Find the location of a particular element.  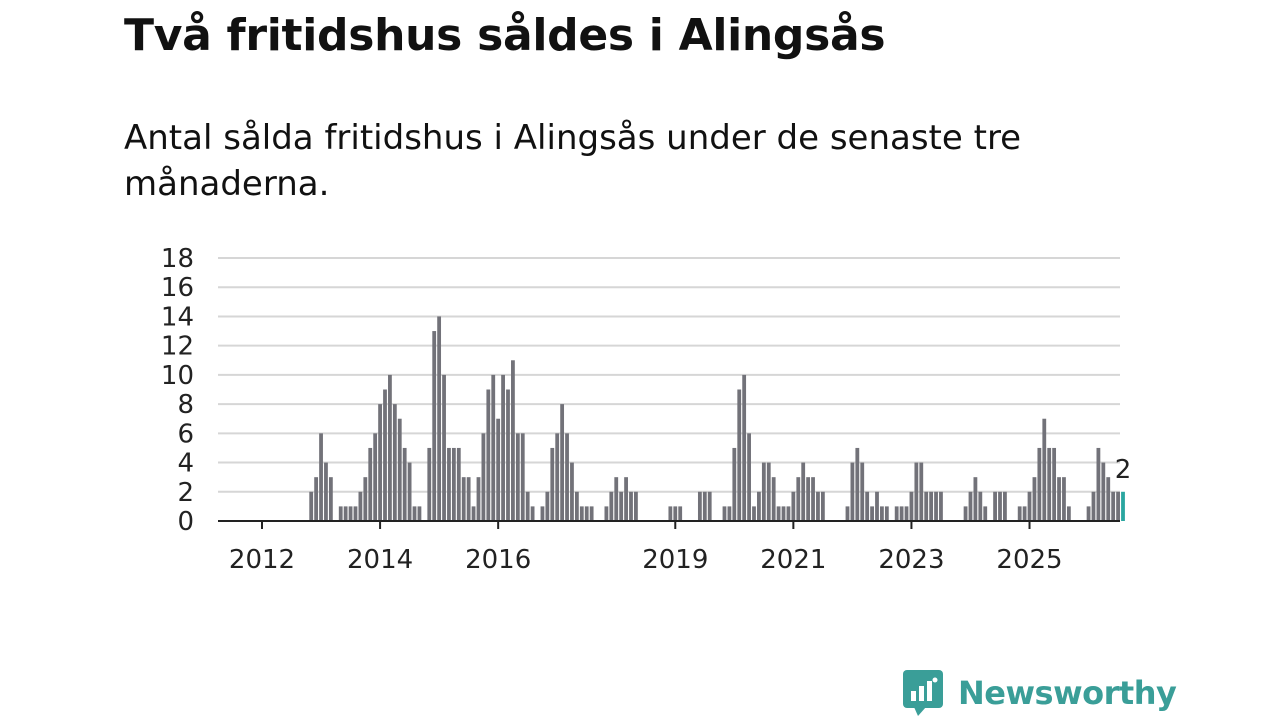

data-label: 2 is located at coordinates (1123, 470).